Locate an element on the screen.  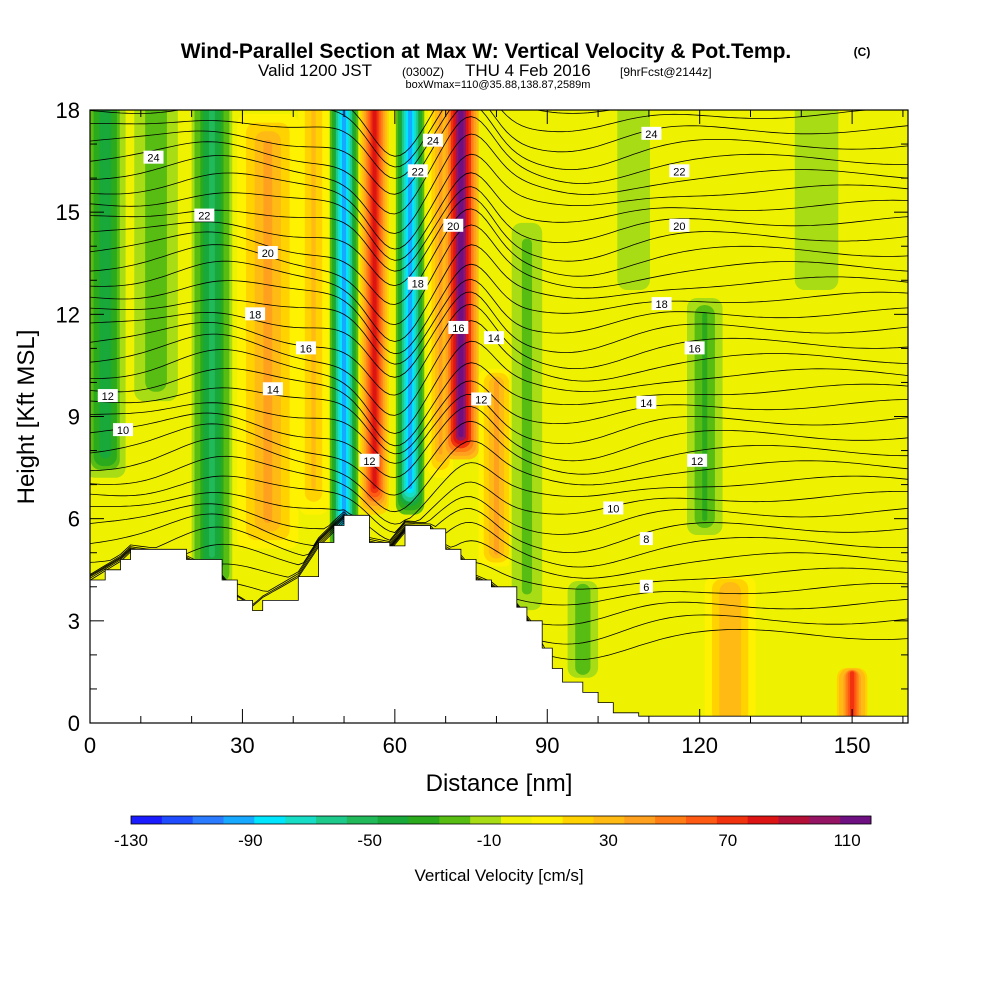
theta-label-text: 18 is located at coordinates (418, 285).